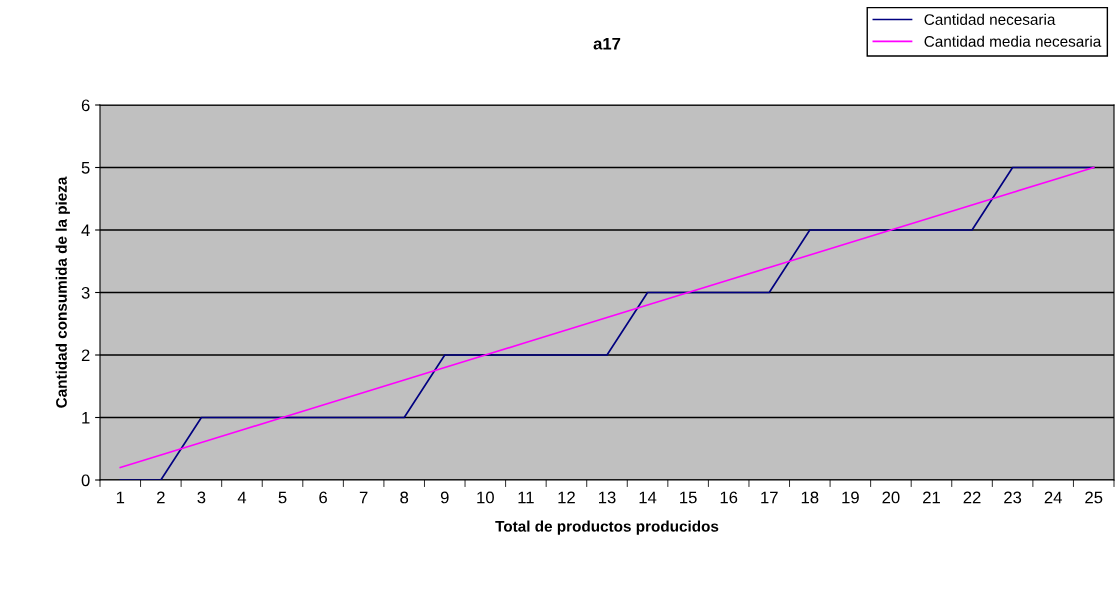 The width and height of the screenshot is (1115, 591). What do you see at coordinates (86, 418) in the screenshot?
I see `y-tick-label: 1` at bounding box center [86, 418].